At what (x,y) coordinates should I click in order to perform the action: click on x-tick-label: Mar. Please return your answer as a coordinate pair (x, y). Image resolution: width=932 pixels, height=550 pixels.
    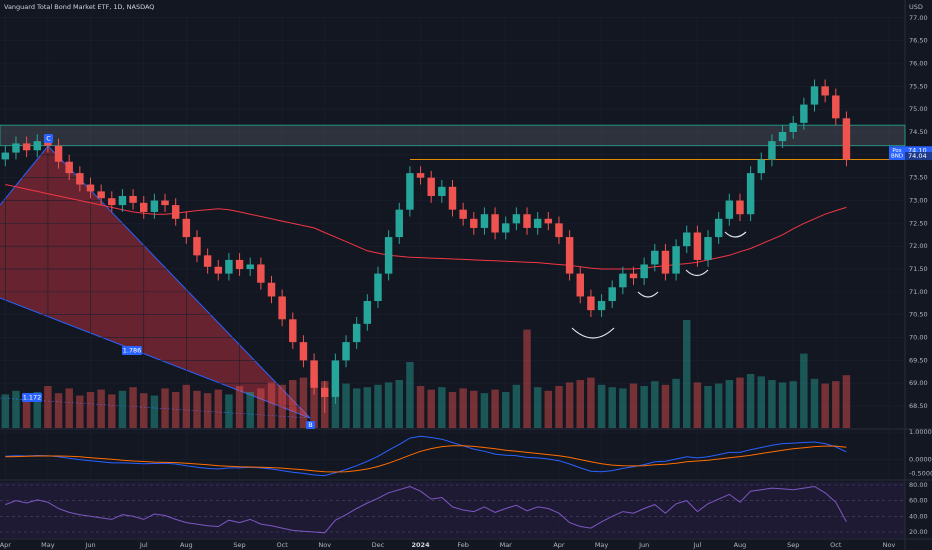
    Looking at the image, I should click on (506, 545).